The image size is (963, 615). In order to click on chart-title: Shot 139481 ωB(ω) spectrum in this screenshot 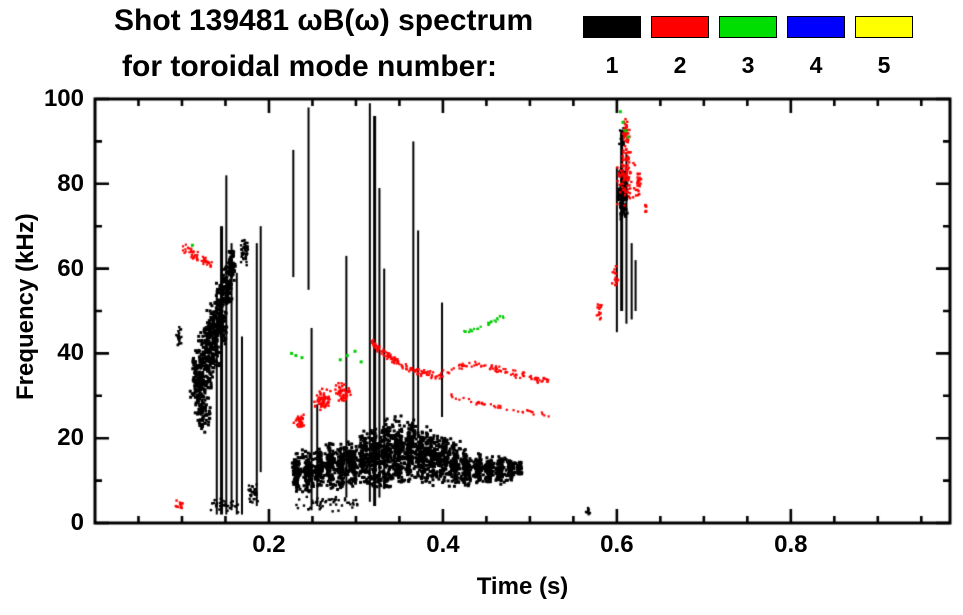, I will do `click(324, 20)`.